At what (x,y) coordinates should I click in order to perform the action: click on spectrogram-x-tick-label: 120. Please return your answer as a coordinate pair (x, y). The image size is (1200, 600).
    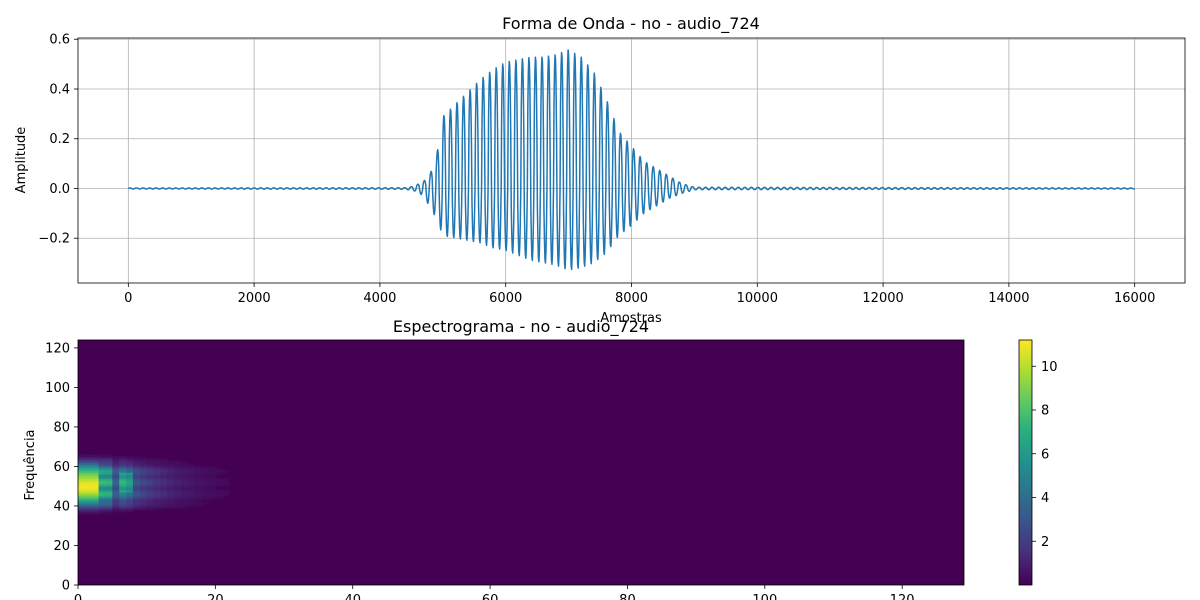
    Looking at the image, I should click on (902, 596).